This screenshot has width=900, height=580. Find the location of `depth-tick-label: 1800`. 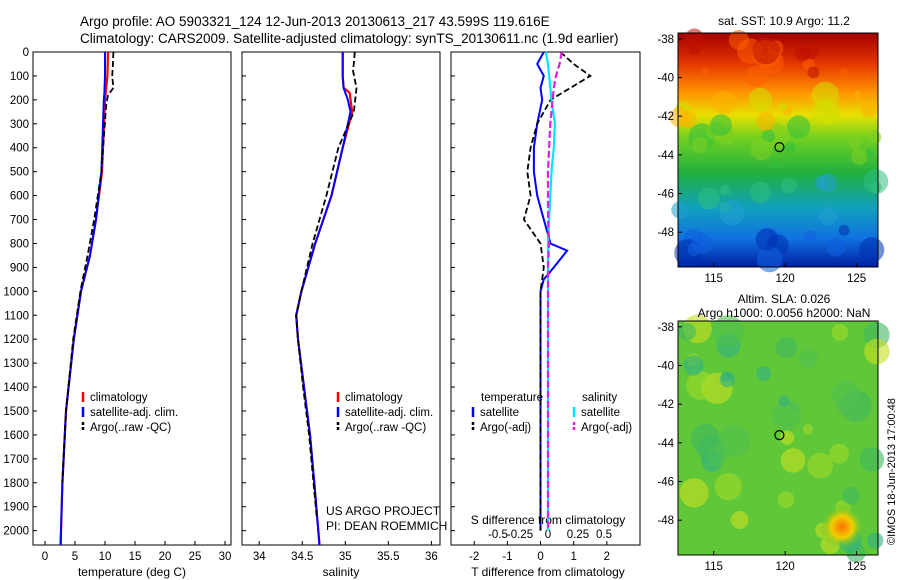

depth-tick-label: 1800 is located at coordinates (16, 484).